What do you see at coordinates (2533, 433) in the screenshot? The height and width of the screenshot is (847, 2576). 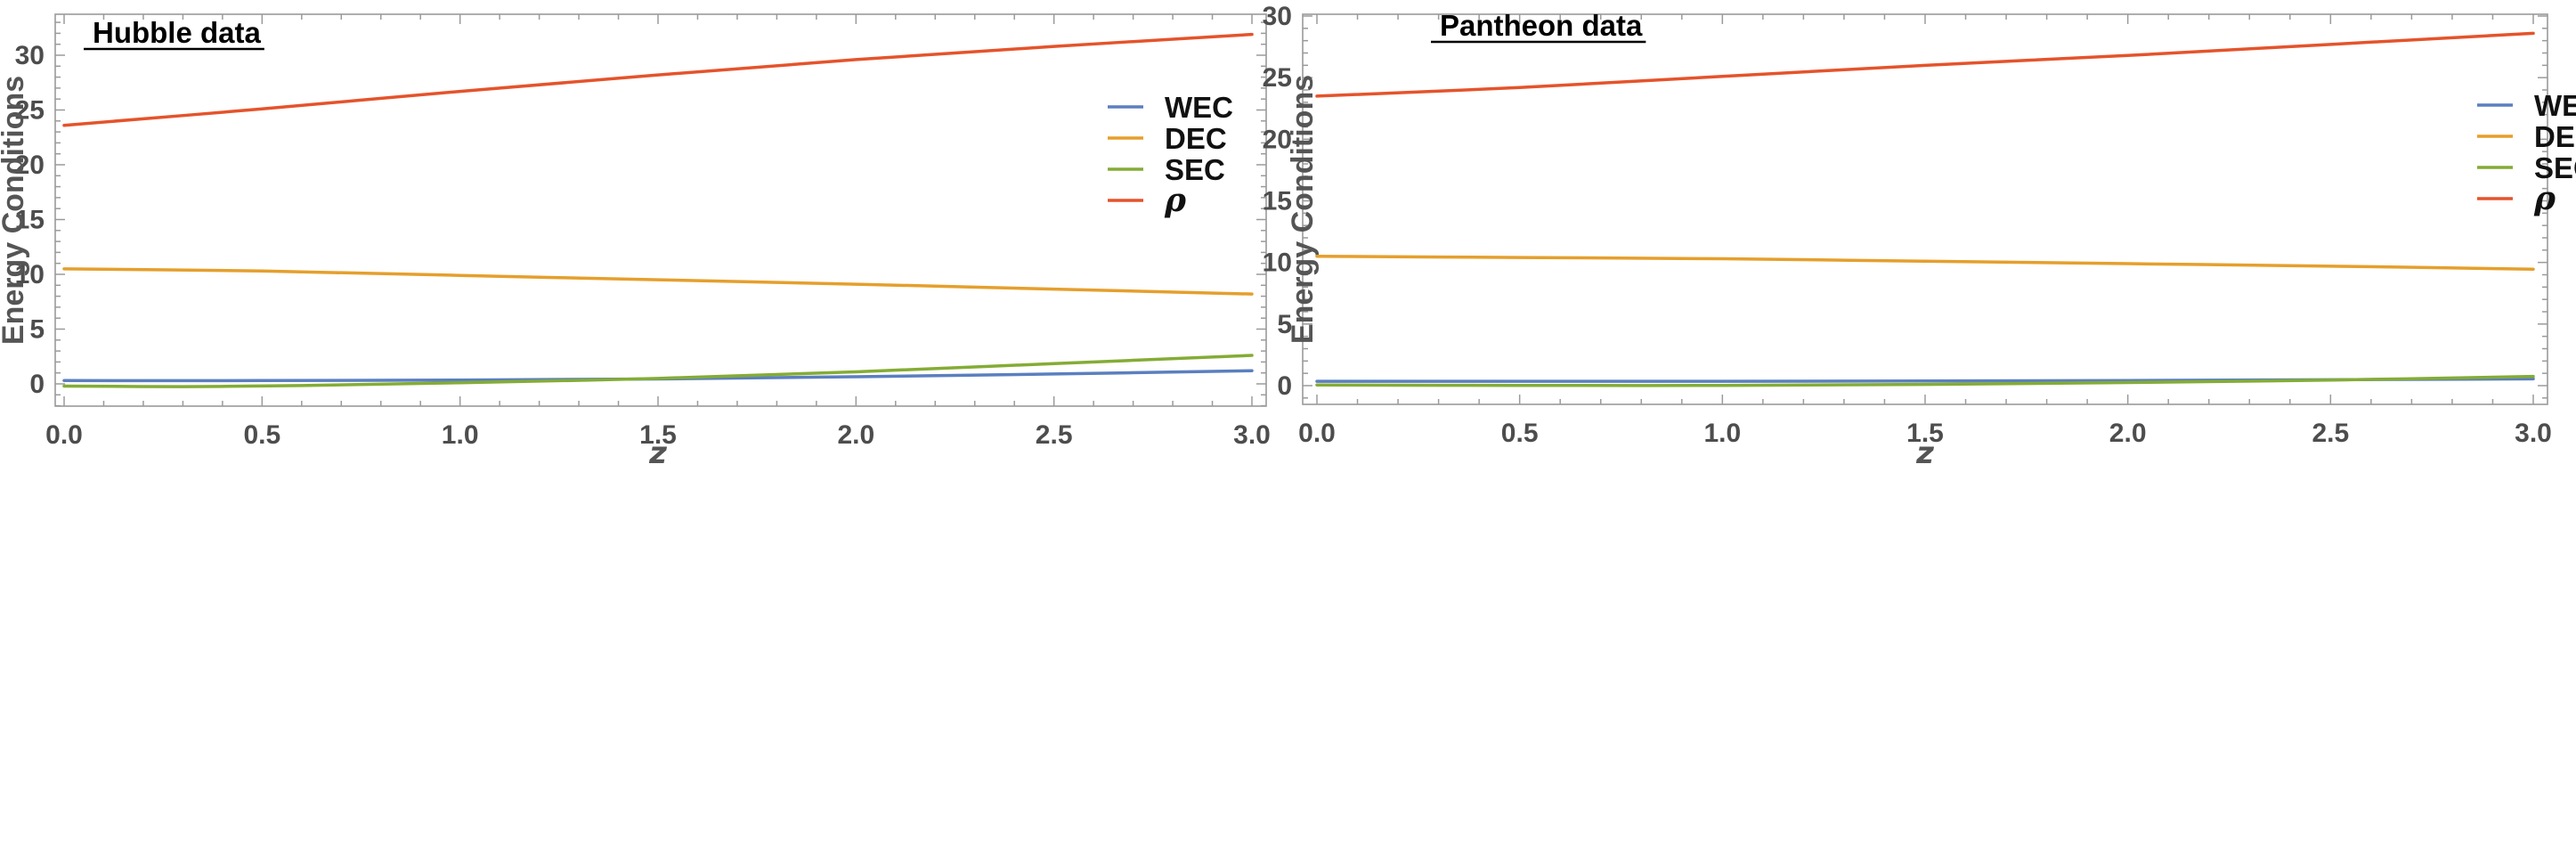 I see `pantheon-x-tick-label: 3.0` at bounding box center [2533, 433].